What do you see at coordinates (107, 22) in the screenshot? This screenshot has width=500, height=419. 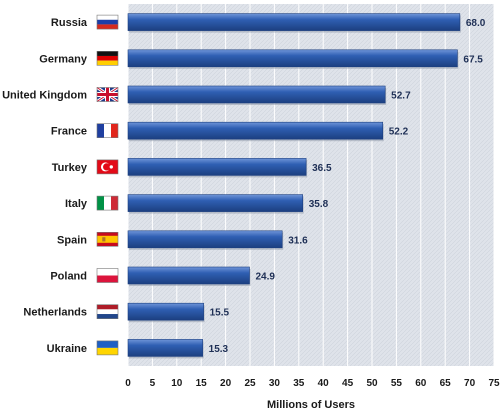 I see `flag-russia-icon` at bounding box center [107, 22].